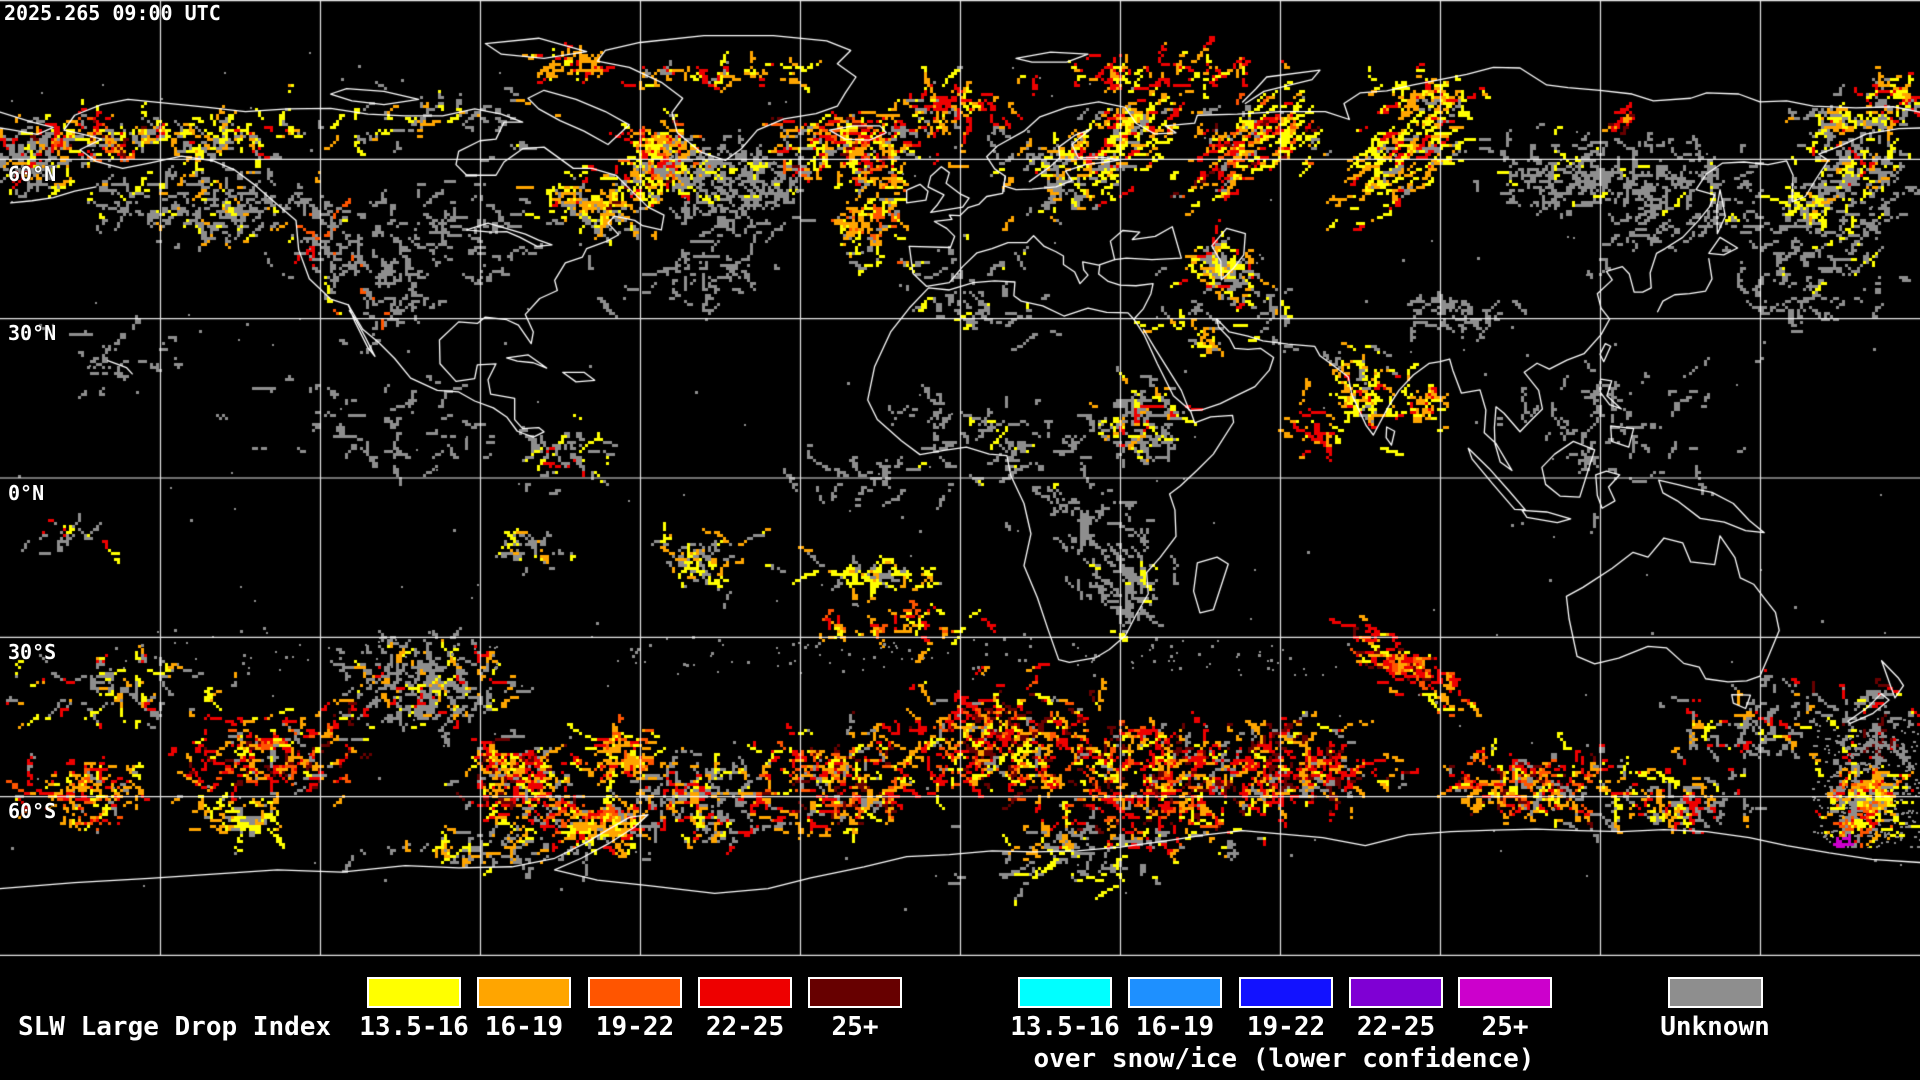  What do you see at coordinates (32, 652) in the screenshot?
I see `lat-label-30s: 30°S` at bounding box center [32, 652].